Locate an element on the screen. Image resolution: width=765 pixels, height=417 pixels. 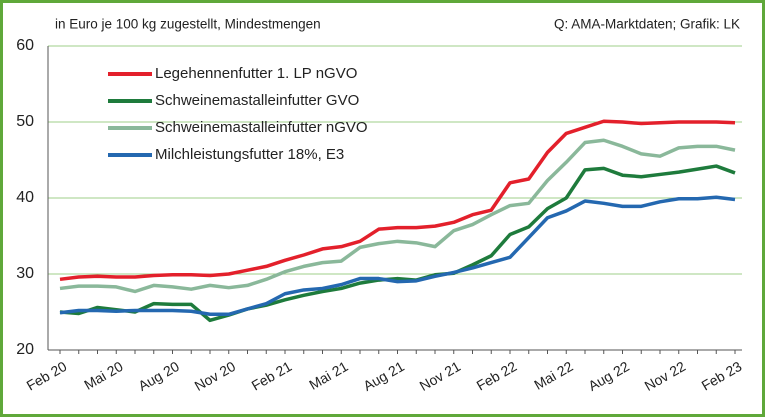
y-tick-label: 20 is located at coordinates (25, 349).